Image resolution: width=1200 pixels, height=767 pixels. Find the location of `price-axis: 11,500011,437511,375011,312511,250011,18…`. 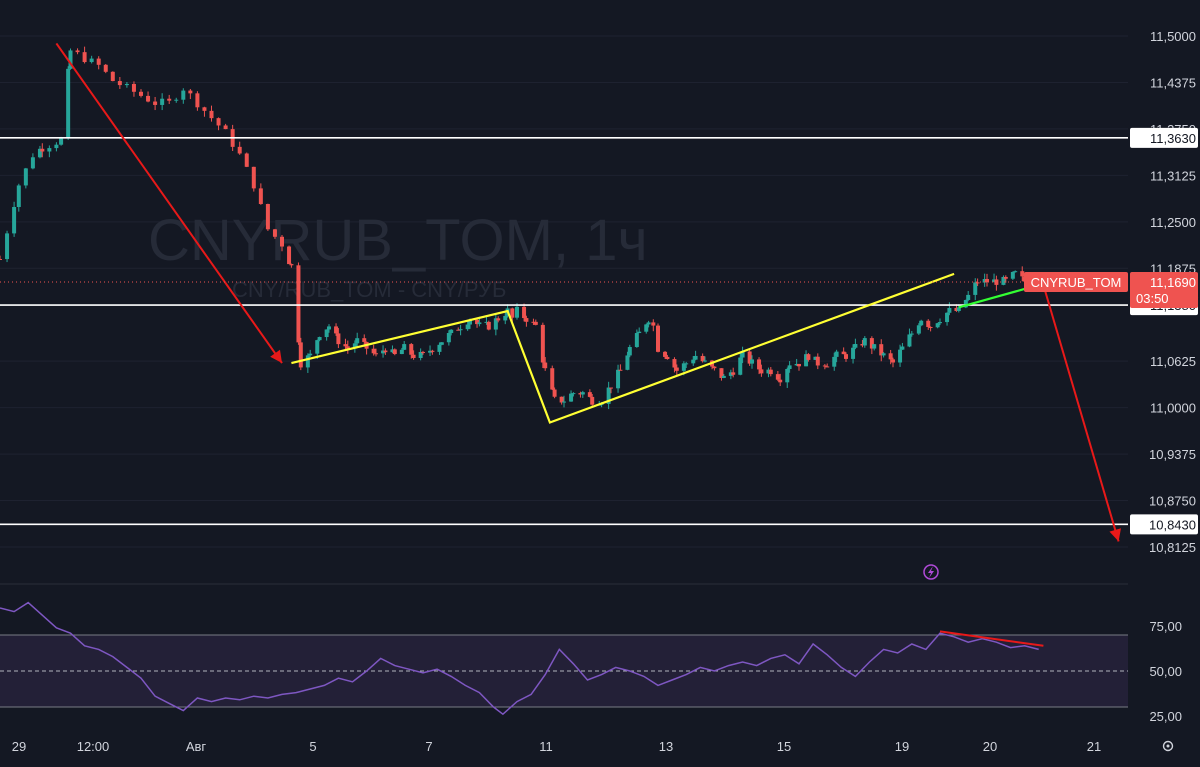

price-axis: 11,500011,437511,375011,312511,250011,18… is located at coordinates (1112, 383).